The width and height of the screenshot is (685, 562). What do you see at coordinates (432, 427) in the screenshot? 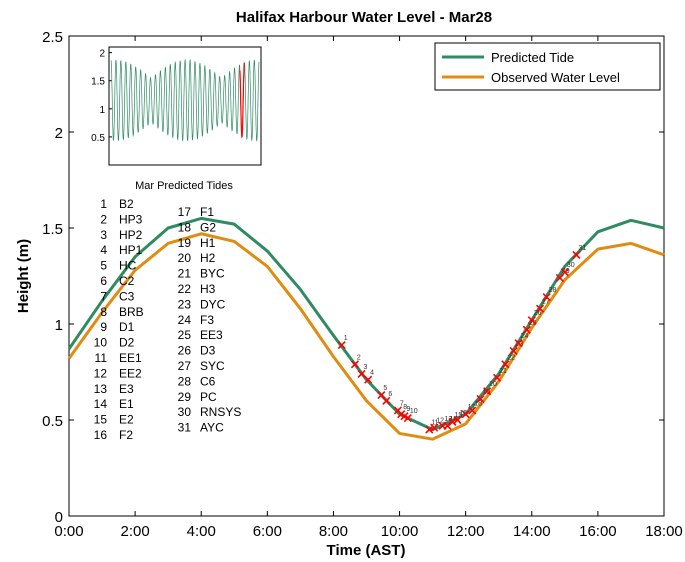
I see `observation-marker: 11` at bounding box center [432, 427].